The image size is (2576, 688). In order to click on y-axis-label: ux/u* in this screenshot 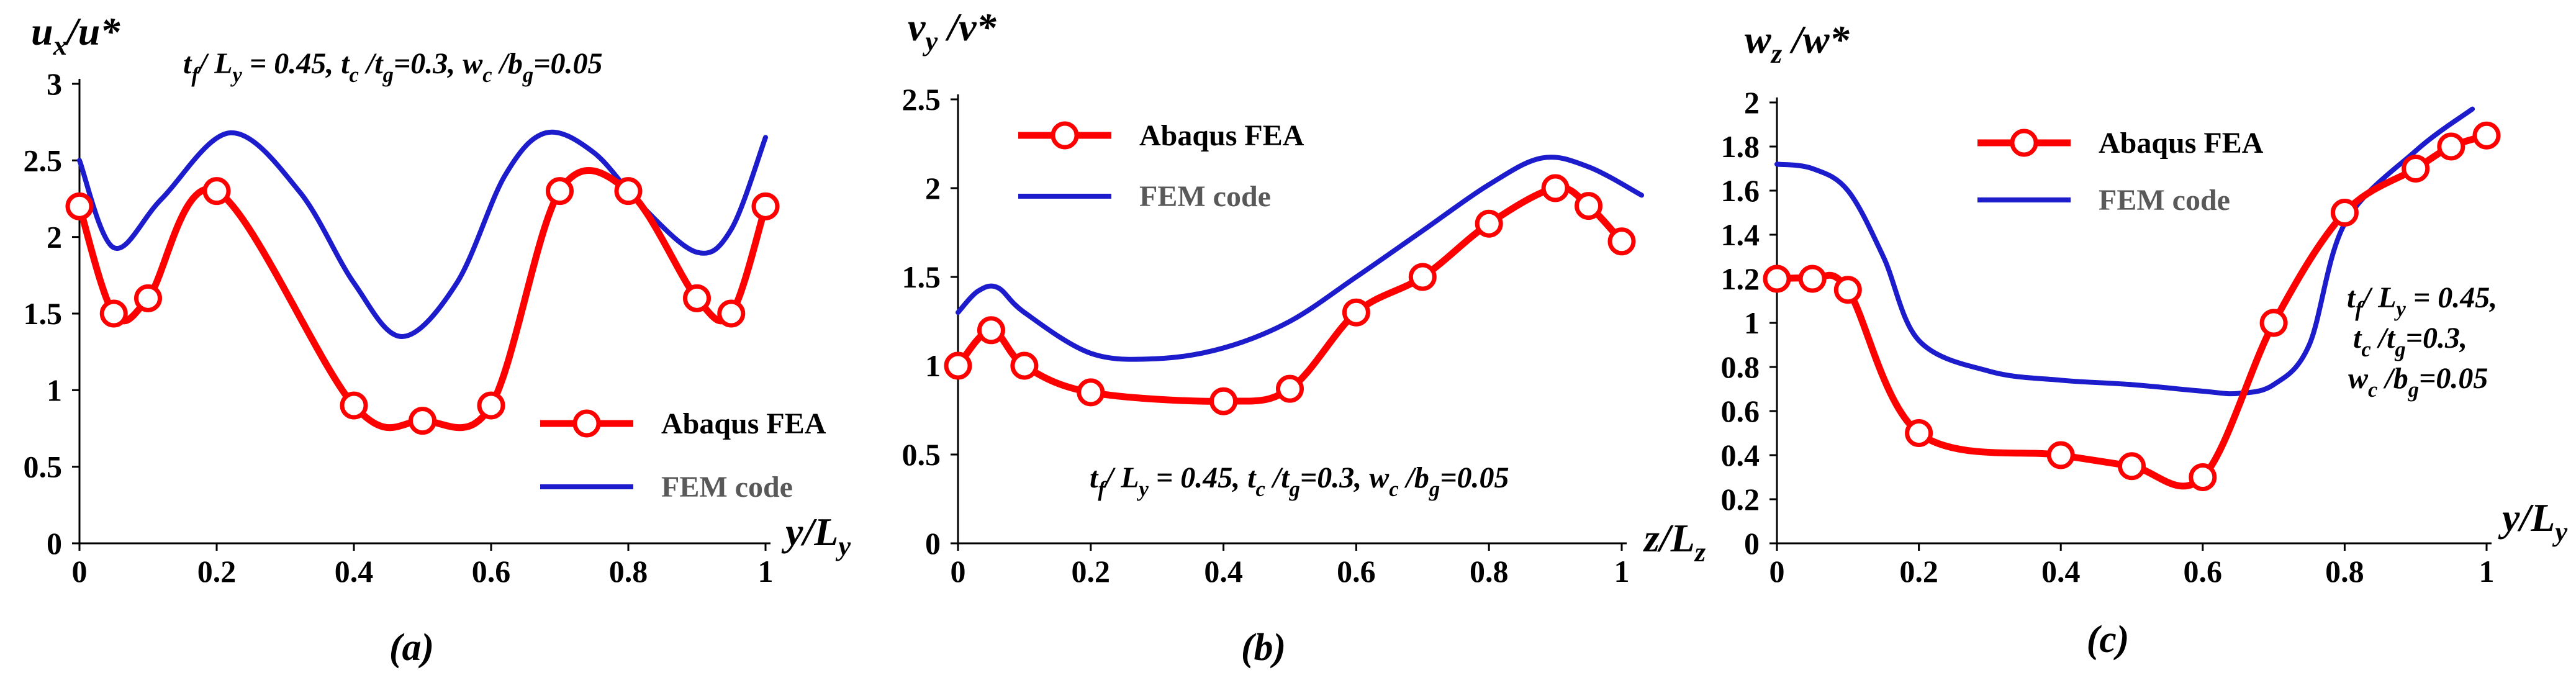, I will do `click(75, 35)`.